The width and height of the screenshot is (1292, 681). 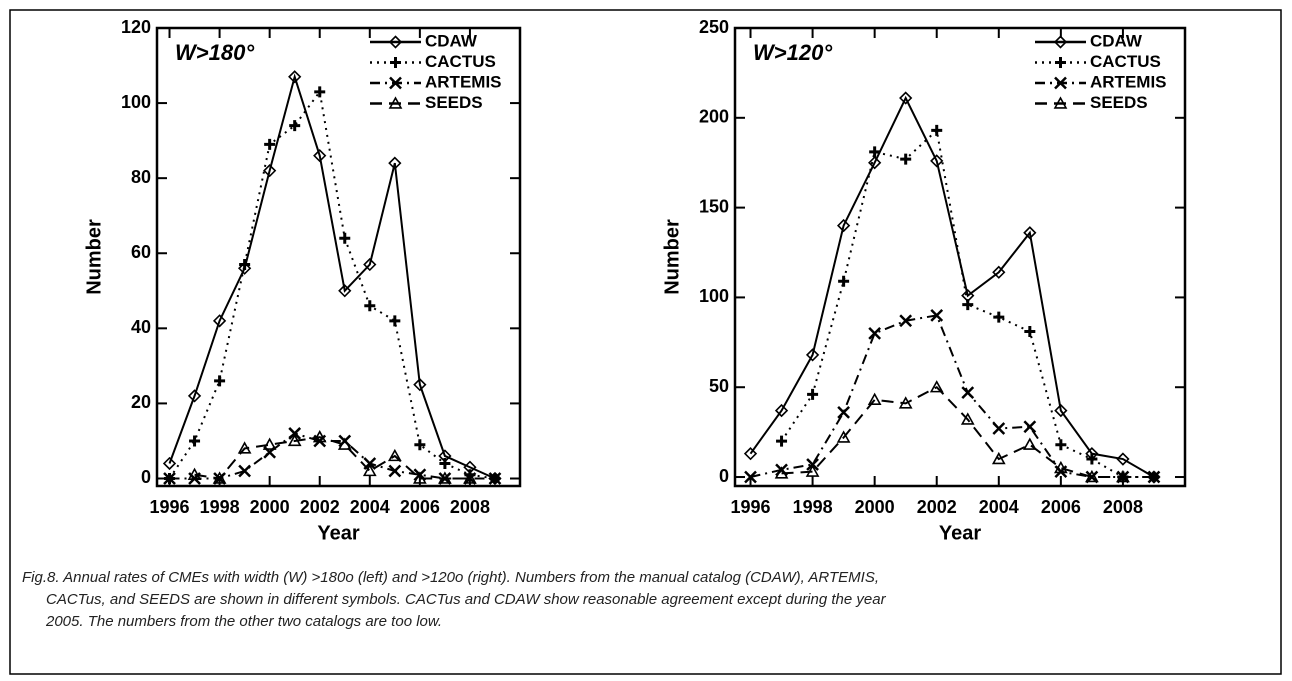 I want to click on y-tick-label: 200, so click(x=714, y=117).